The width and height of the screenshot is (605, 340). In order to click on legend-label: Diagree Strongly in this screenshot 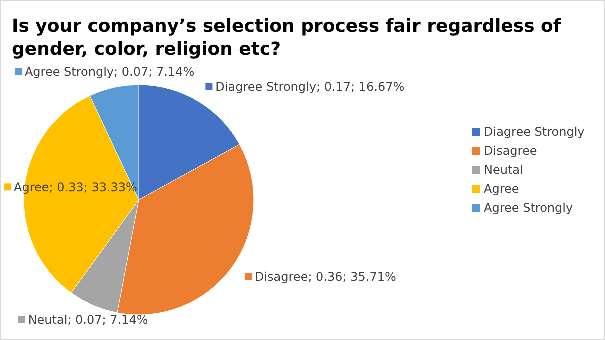, I will do `click(534, 132)`.